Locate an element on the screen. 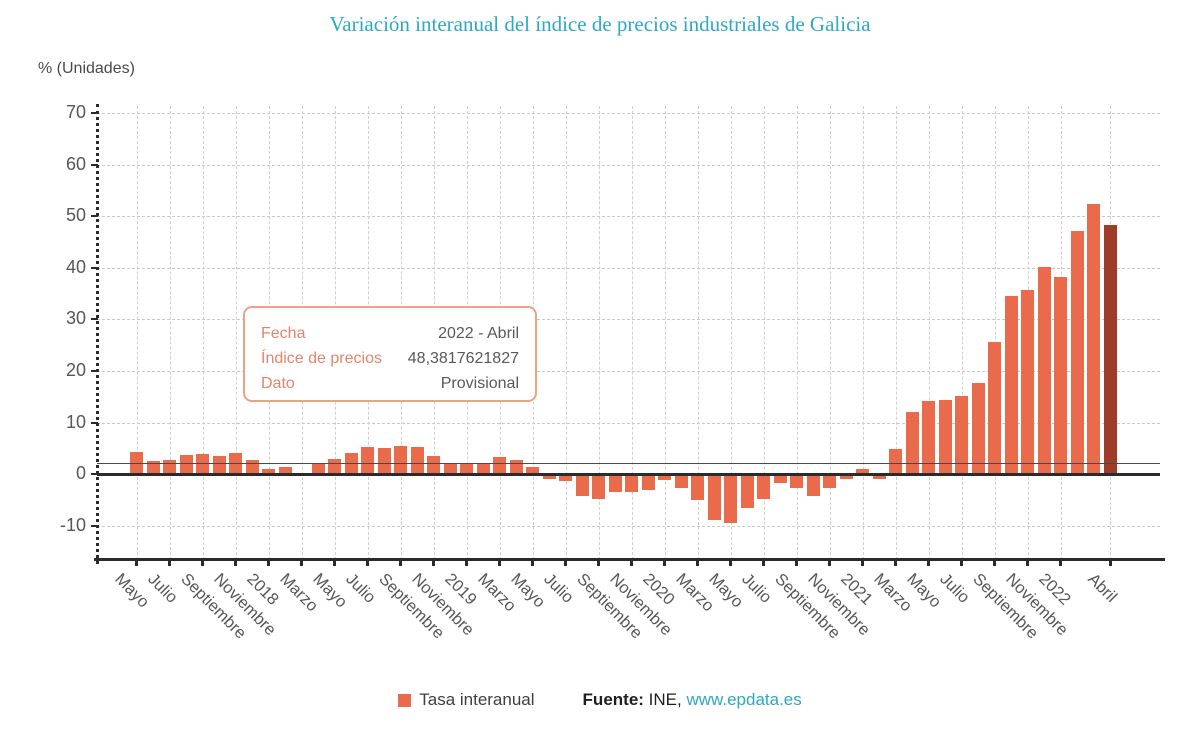 This screenshot has width=1200, height=736. bar-highlighted is located at coordinates (1110, 349).